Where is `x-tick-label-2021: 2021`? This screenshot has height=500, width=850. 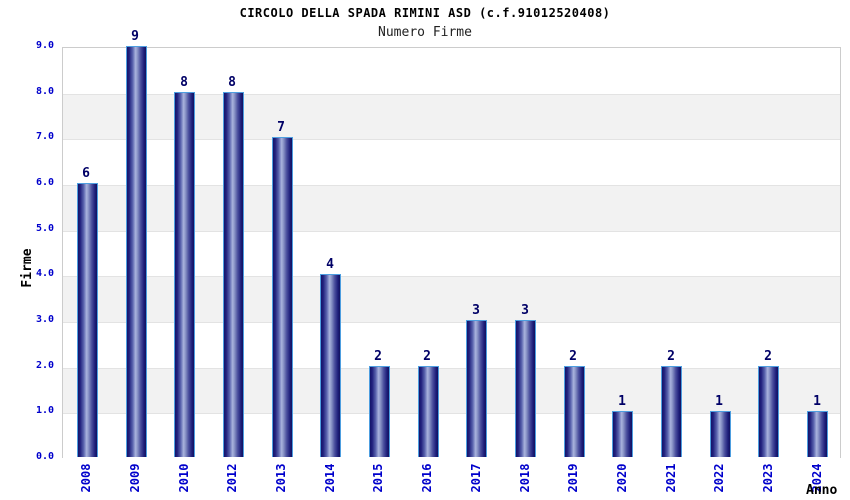
x-tick-label-2021: 2021 is located at coordinates (671, 478).